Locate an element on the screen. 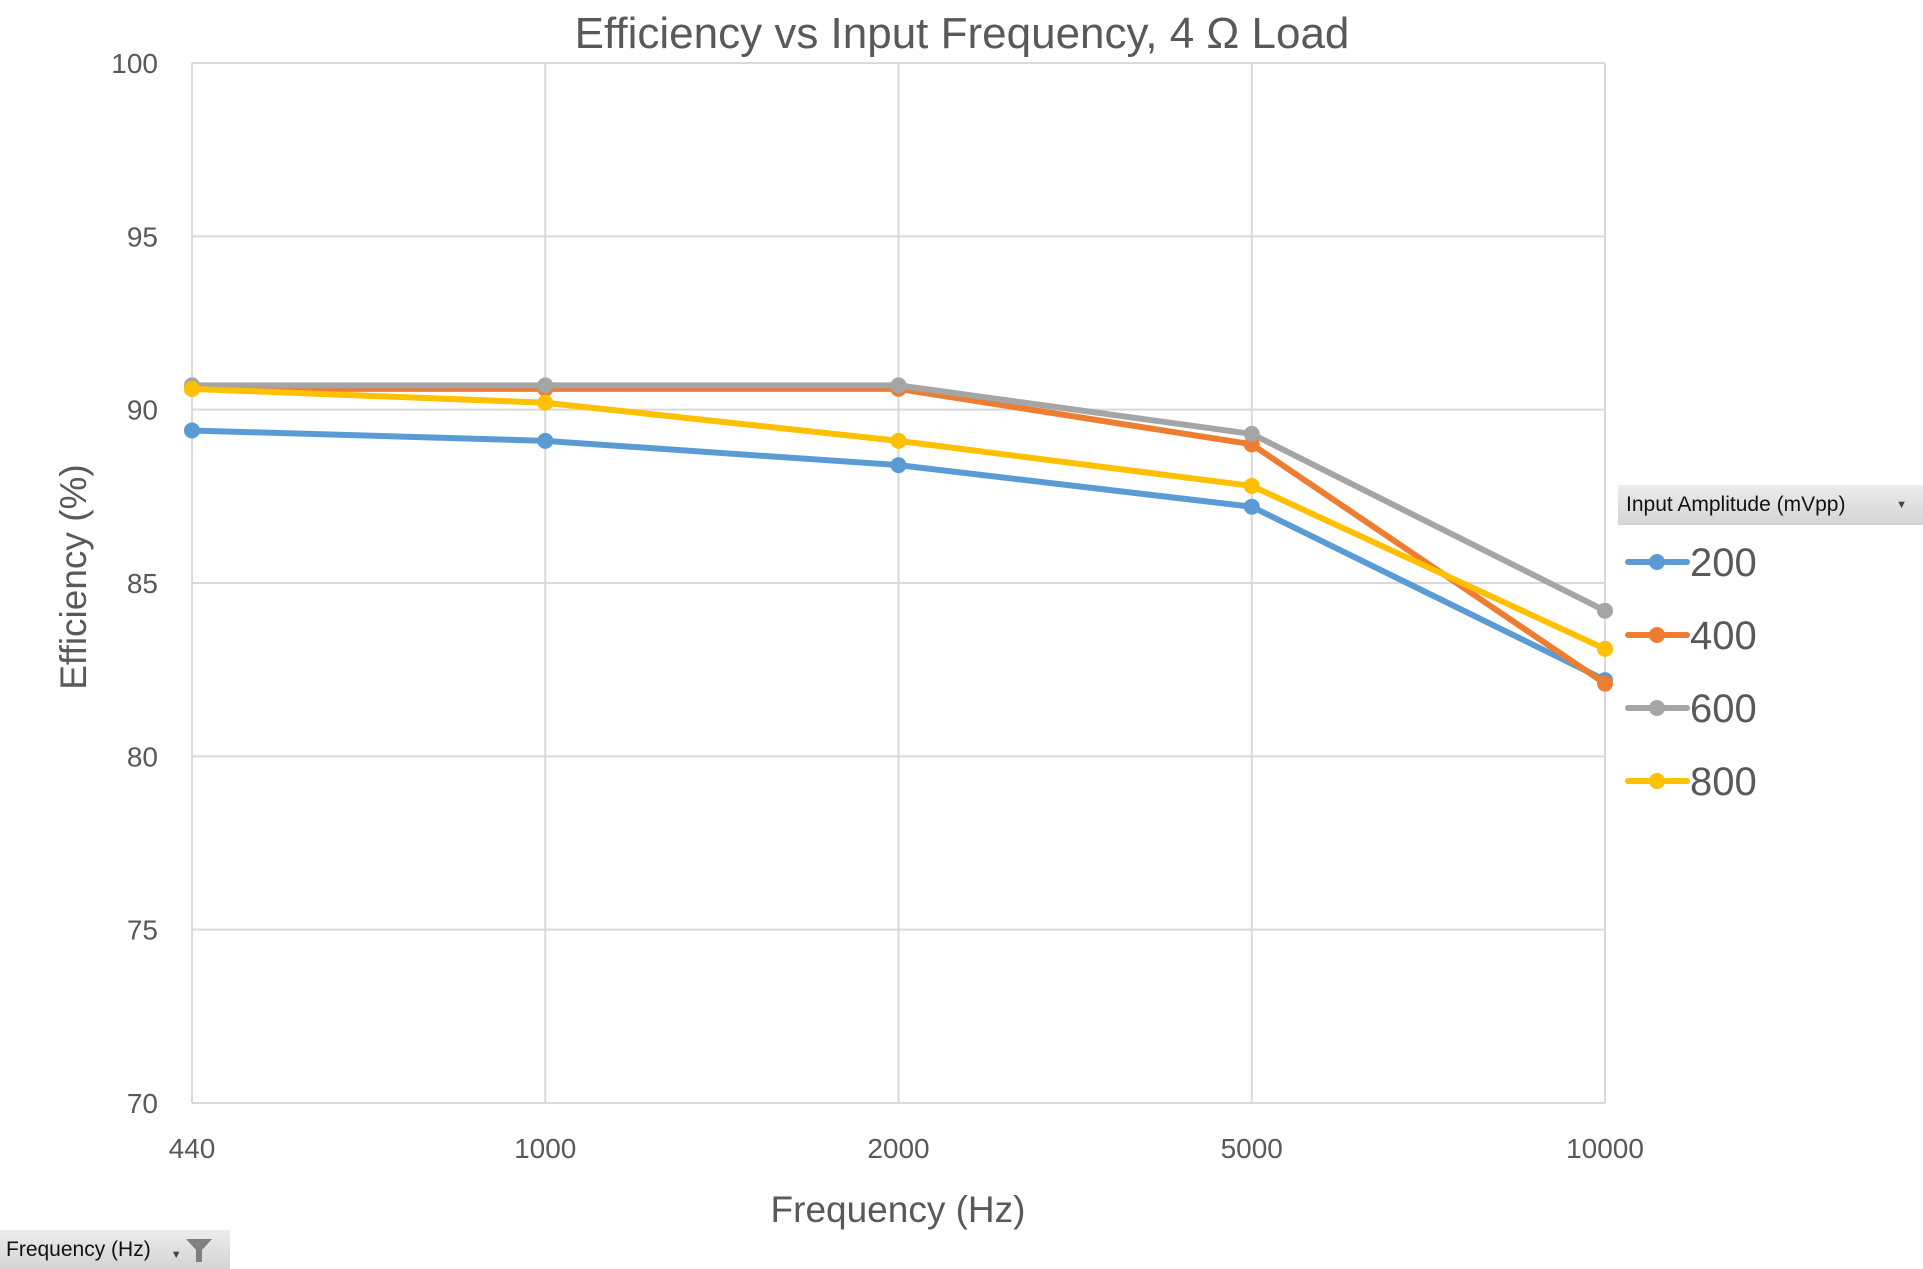  y-tick-labels: 70 75 80 85 90 95 100 is located at coordinates (134, 583).